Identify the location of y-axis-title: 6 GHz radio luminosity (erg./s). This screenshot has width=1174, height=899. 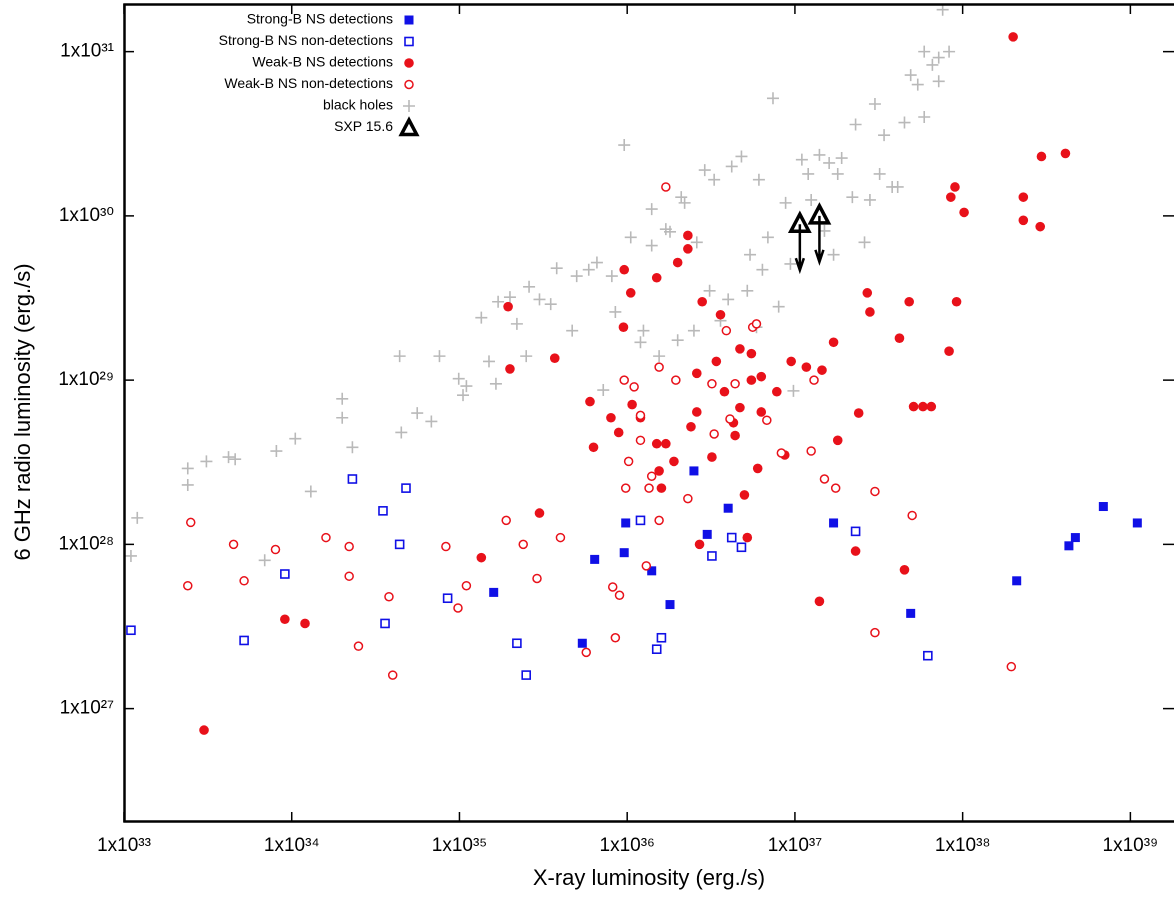
(22, 411).